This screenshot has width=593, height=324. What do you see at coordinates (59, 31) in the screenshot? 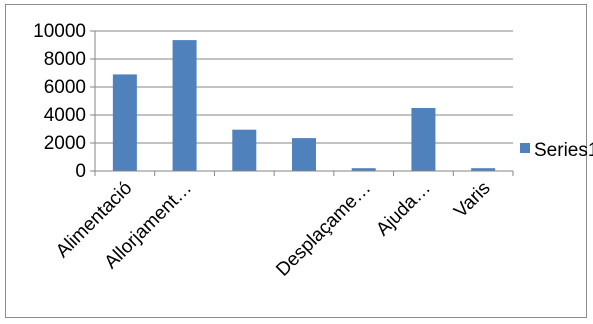
I see `y-tick-label: 10000` at bounding box center [59, 31].